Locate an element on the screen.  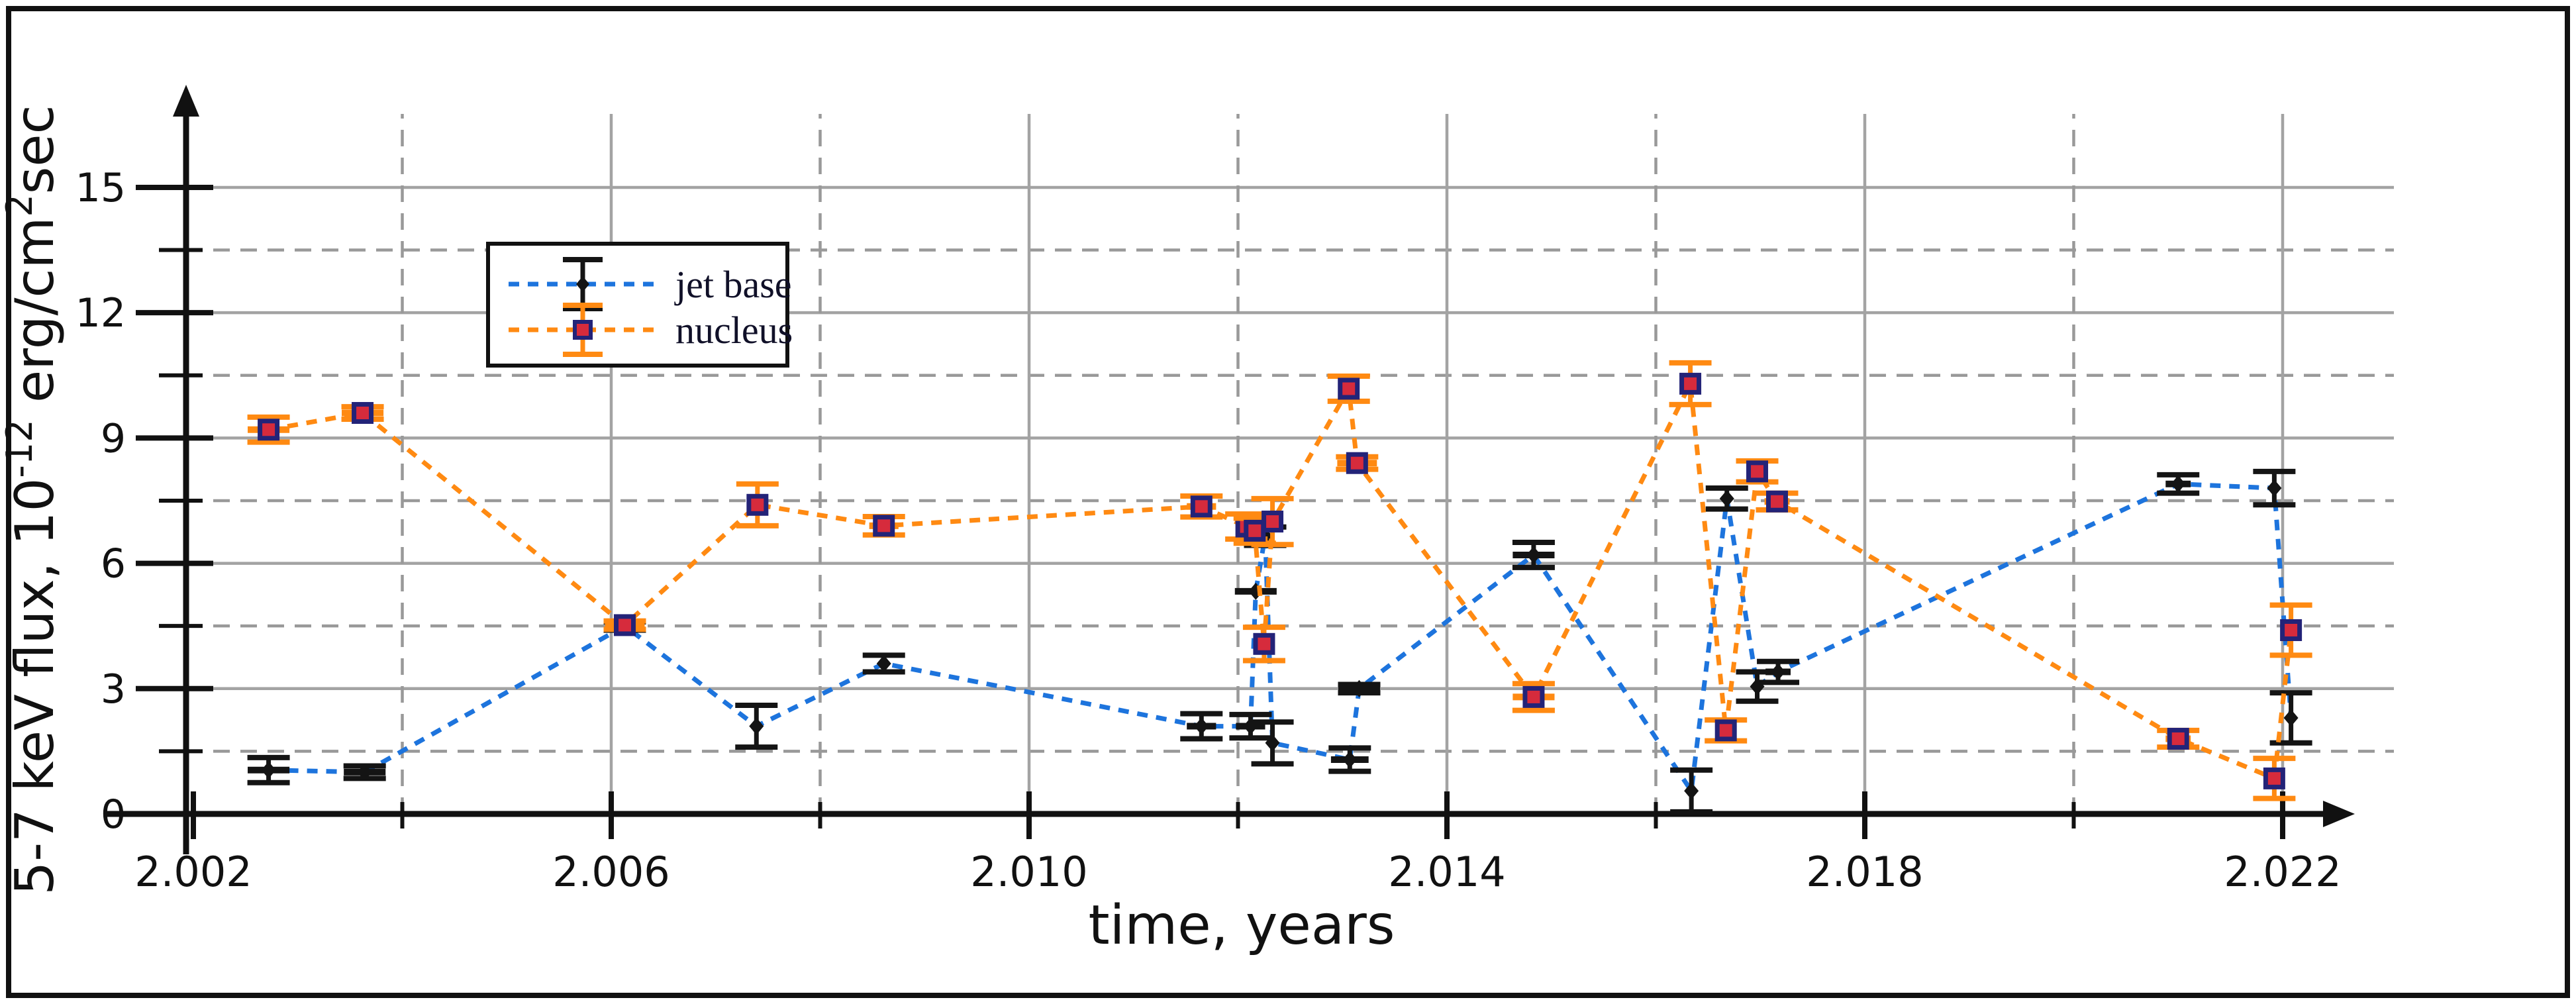
legend-nucleus-marker-icon is located at coordinates (583, 330).